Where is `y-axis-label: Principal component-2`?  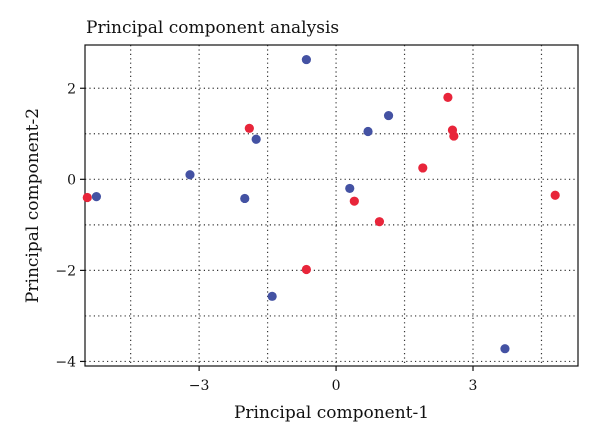 y-axis-label: Principal component-2 is located at coordinates (33, 205).